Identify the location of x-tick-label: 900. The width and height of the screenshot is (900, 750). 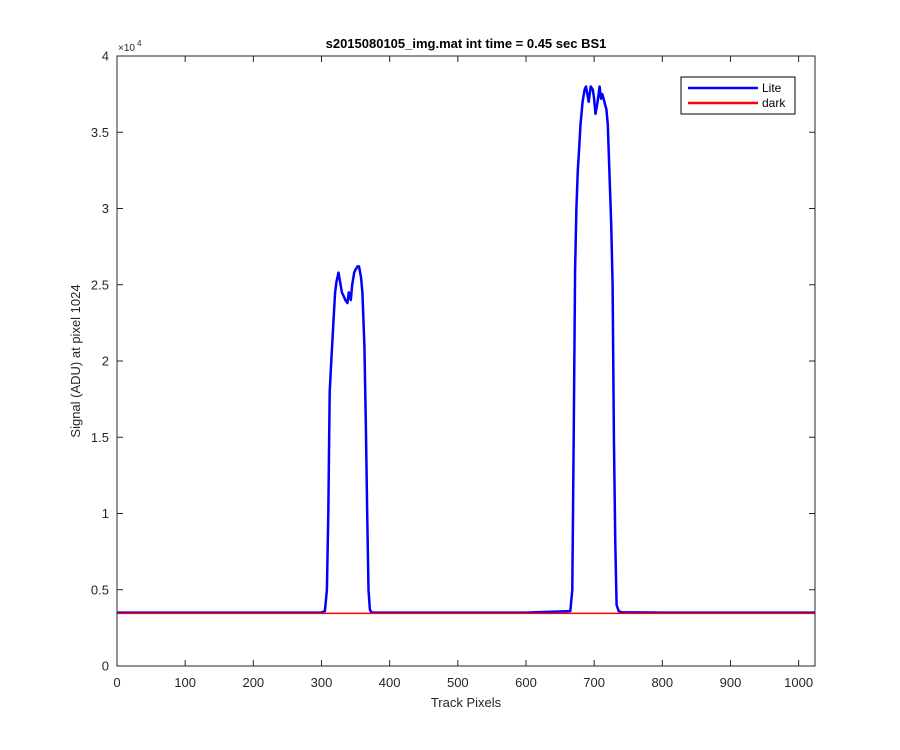
(731, 682).